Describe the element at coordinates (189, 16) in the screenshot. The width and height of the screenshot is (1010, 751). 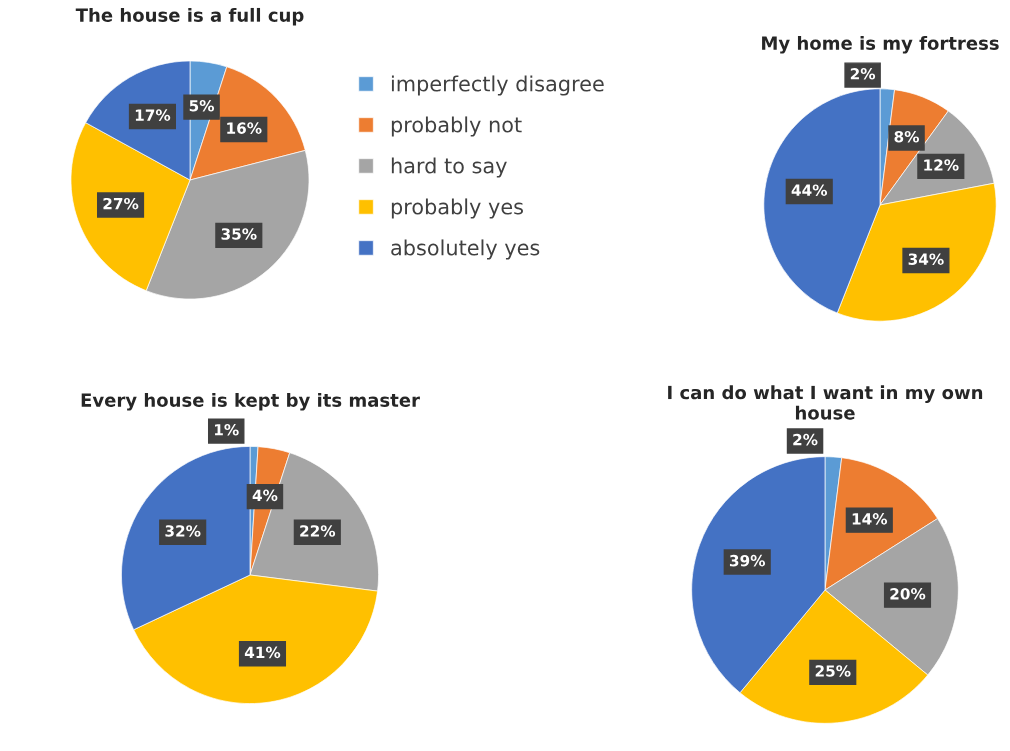
I see `chart-title: The house is a full cup` at that location.